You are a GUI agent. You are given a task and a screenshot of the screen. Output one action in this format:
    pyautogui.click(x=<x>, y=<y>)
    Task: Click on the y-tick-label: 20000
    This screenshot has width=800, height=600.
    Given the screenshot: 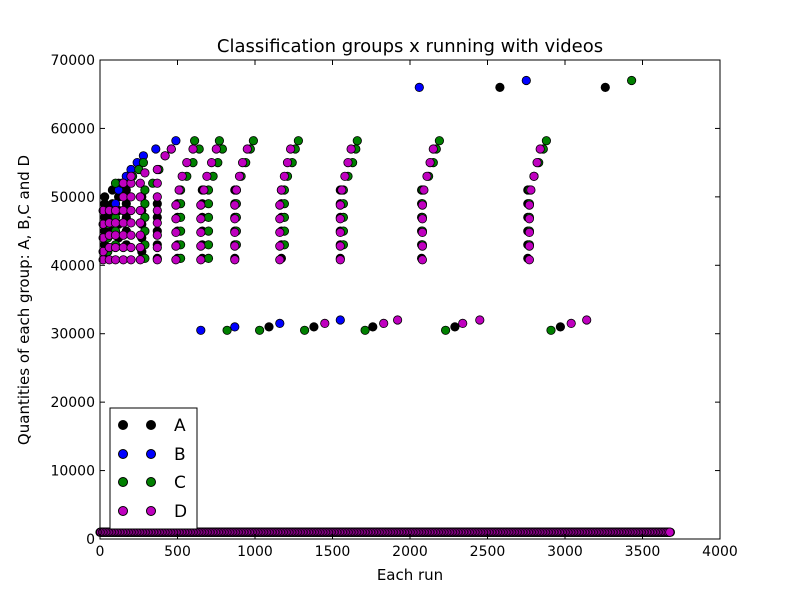 What is the action you would take?
    pyautogui.click(x=72, y=403)
    